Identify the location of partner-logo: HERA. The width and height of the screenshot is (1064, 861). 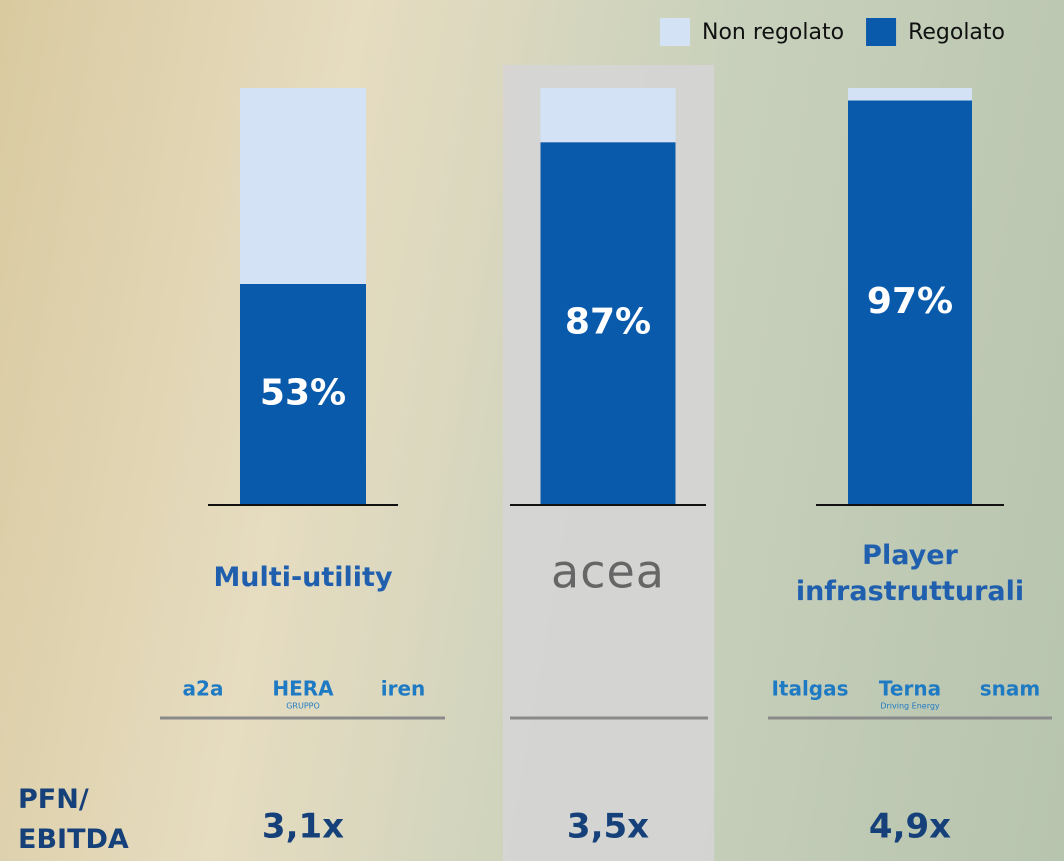
(303, 689).